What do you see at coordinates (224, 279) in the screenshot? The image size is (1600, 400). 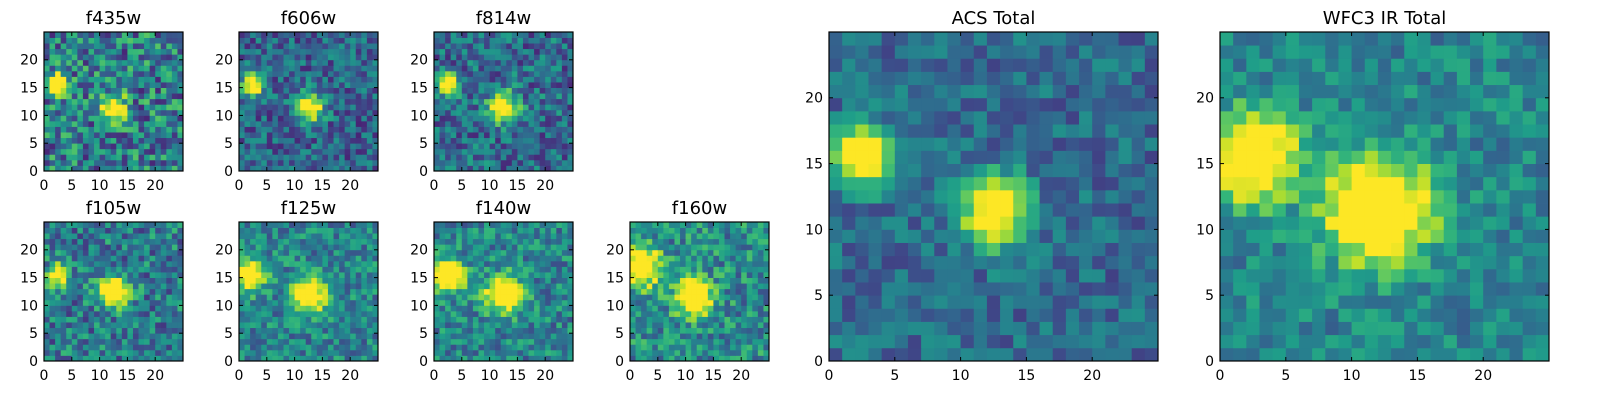 I see `y-tick-label: 15` at bounding box center [224, 279].